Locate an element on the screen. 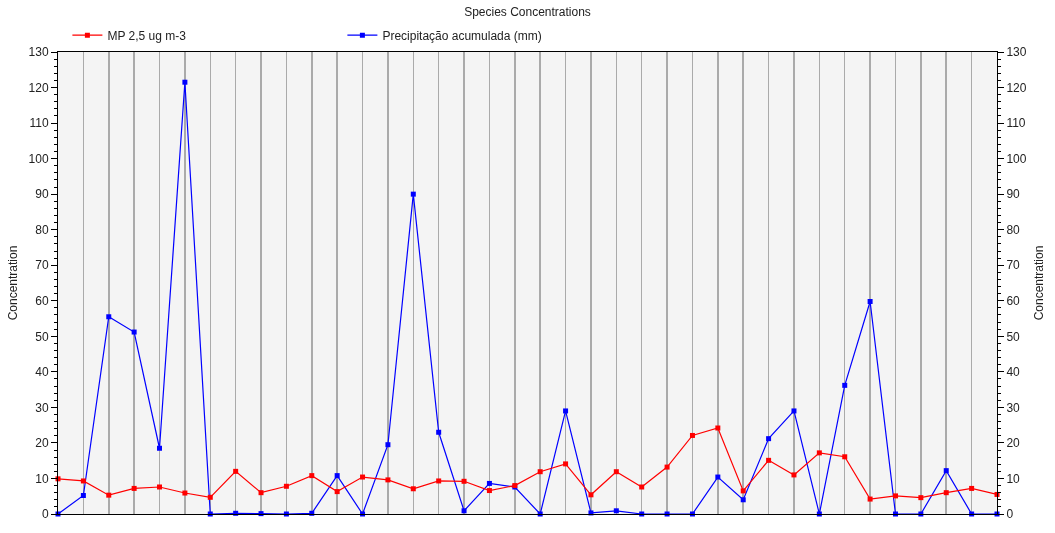  y2-tick-label: 60 is located at coordinates (1013, 300).